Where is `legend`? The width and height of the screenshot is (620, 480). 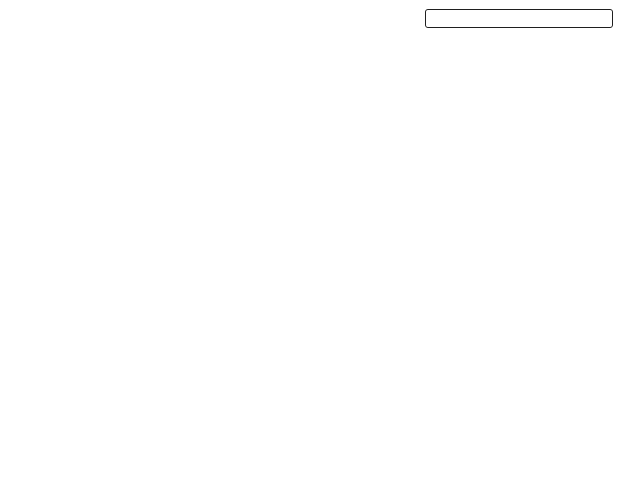 legend is located at coordinates (519, 18).